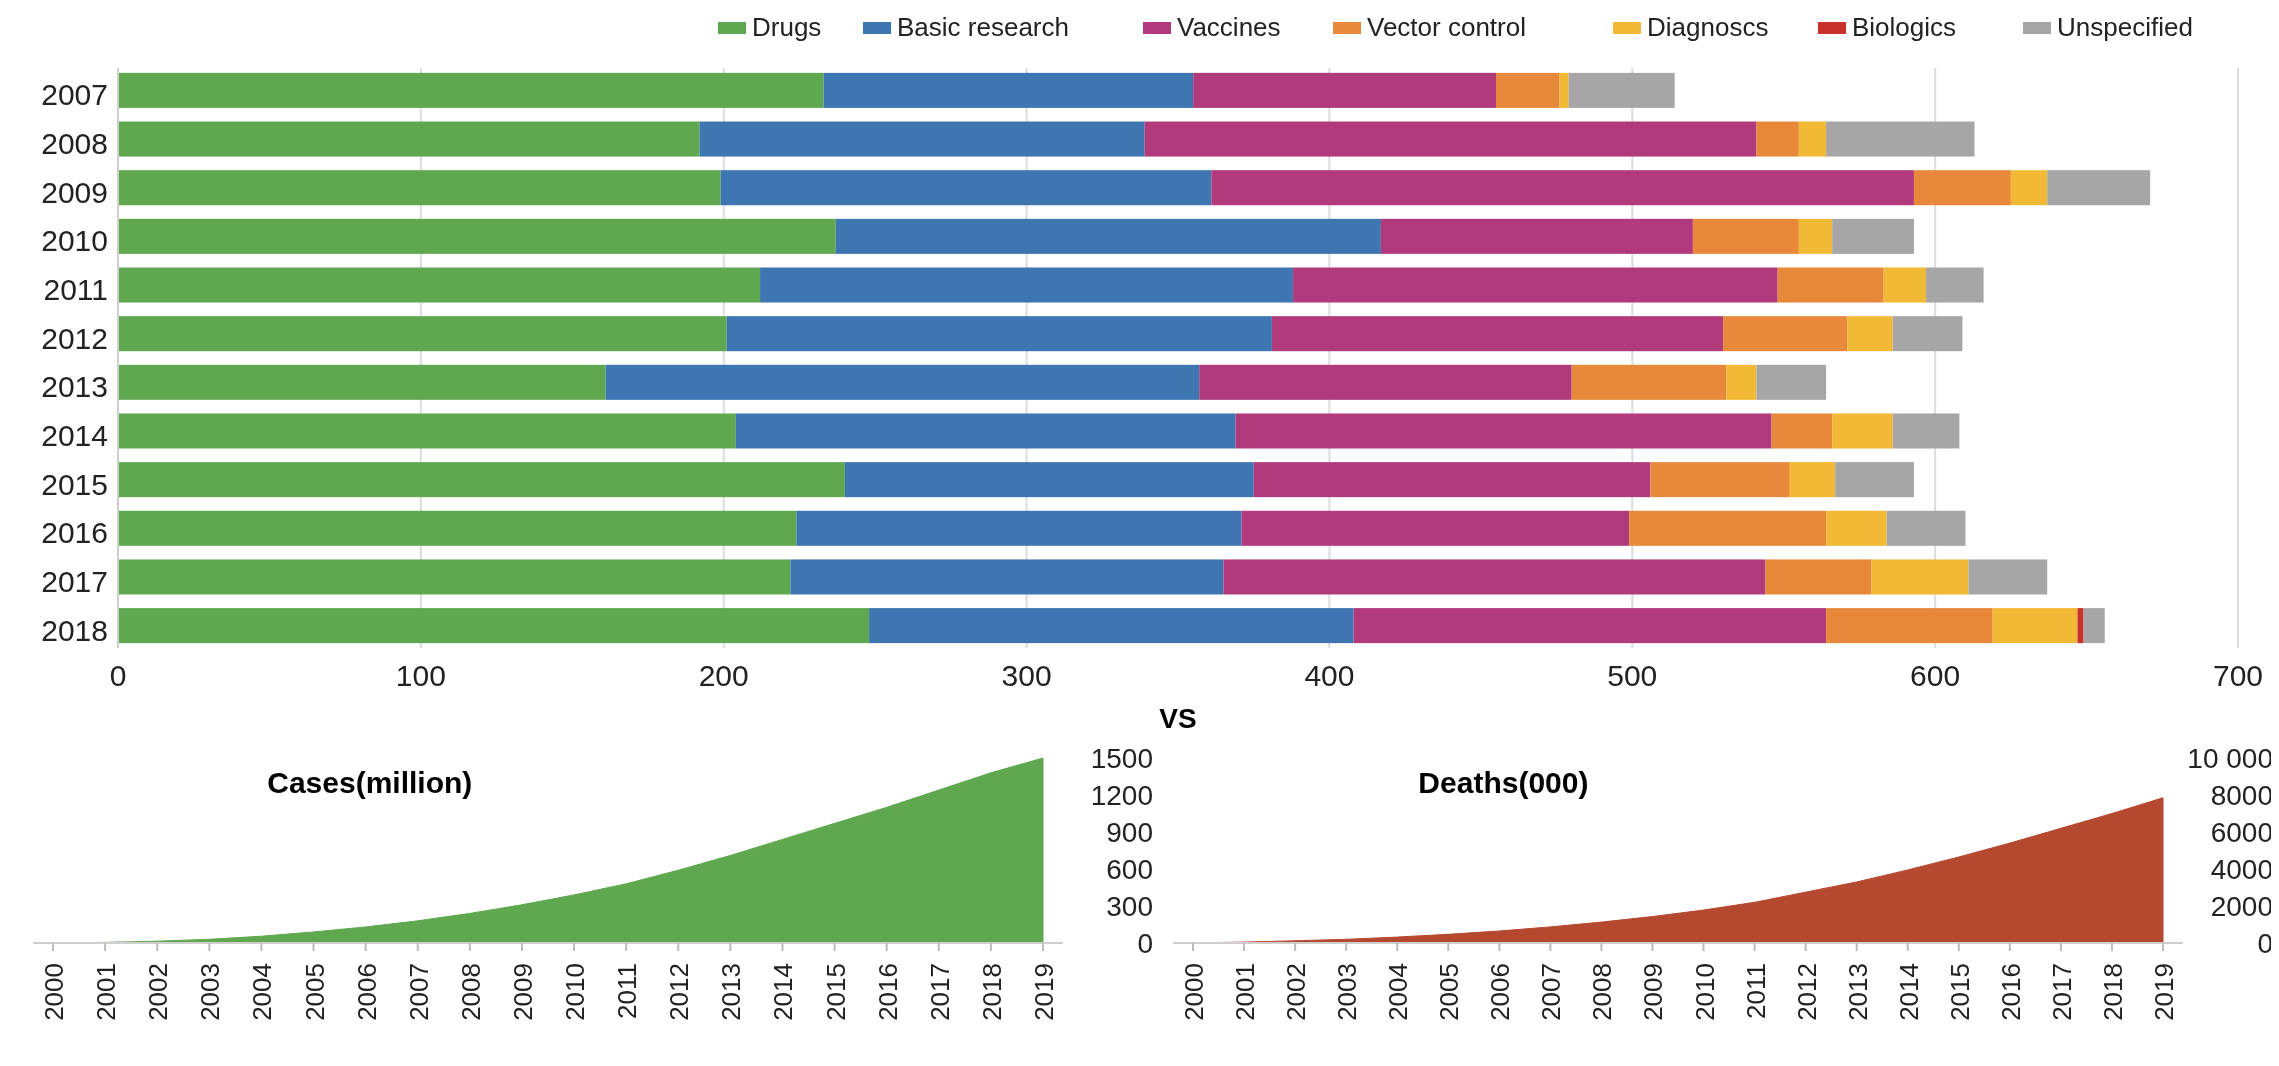  I want to click on x-tick-label: 100, so click(420, 675).